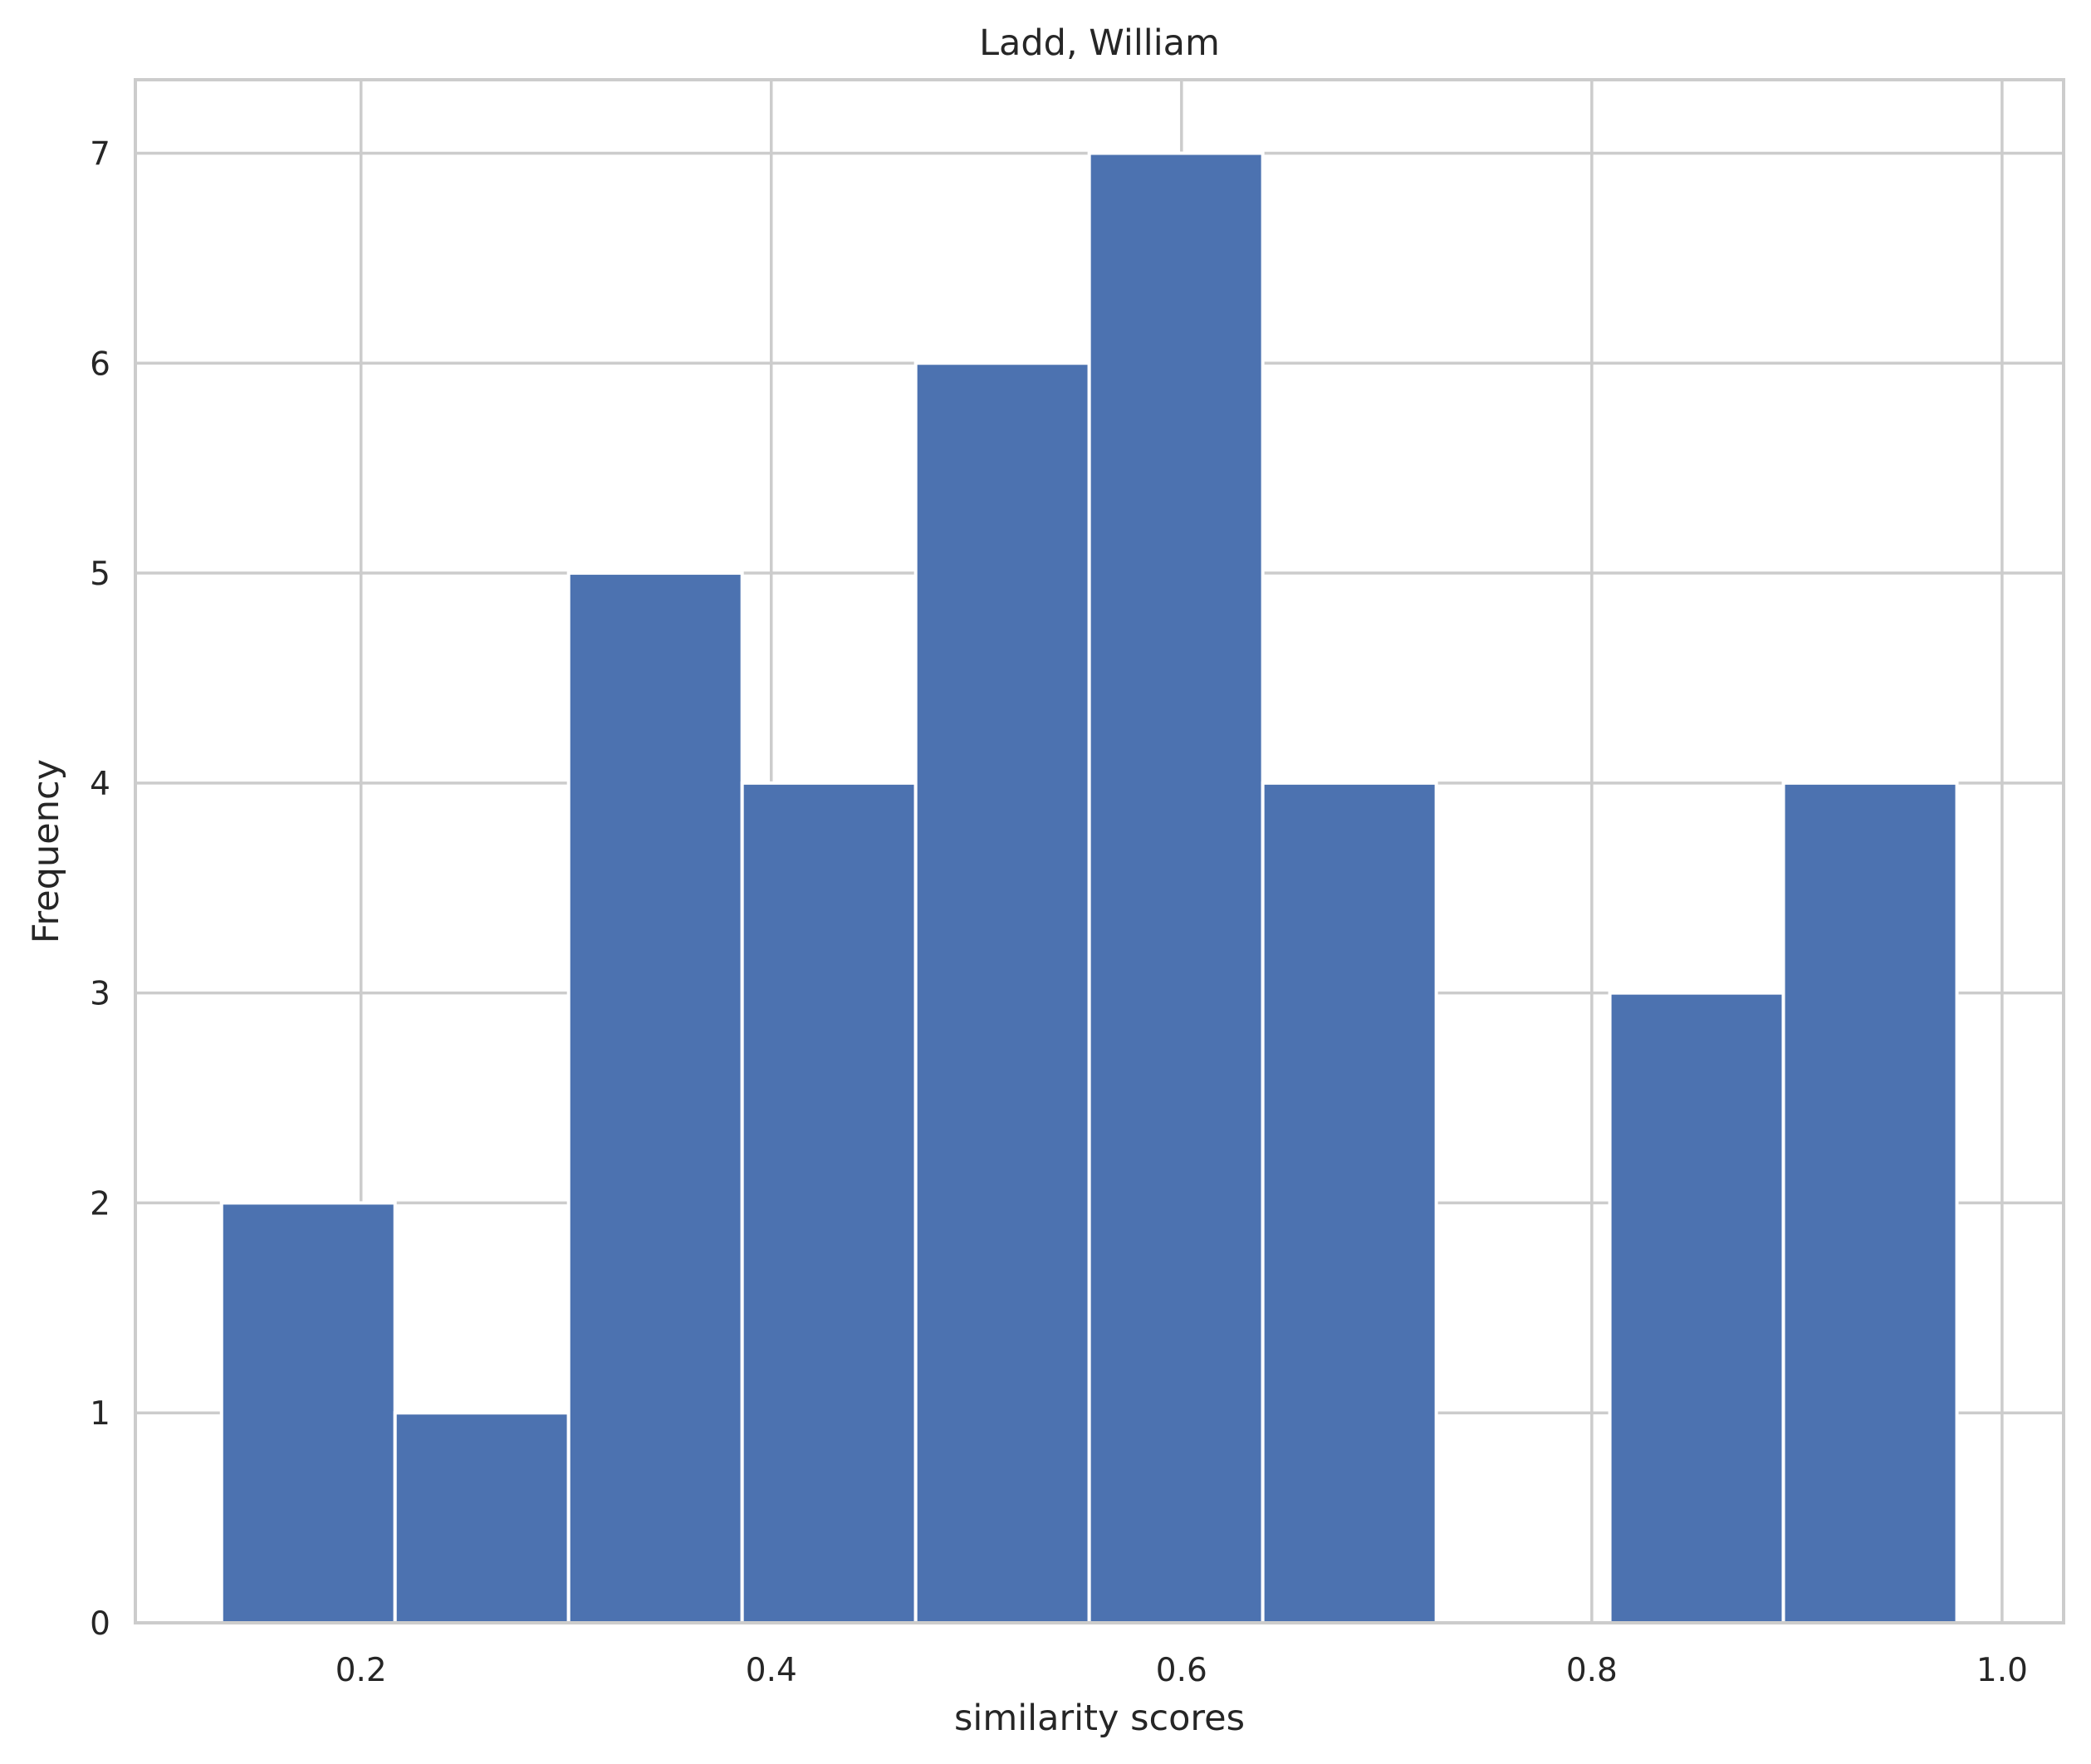 Image resolution: width=2091 pixels, height=1764 pixels. I want to click on y-tick-label-1: 1, so click(100, 1414).